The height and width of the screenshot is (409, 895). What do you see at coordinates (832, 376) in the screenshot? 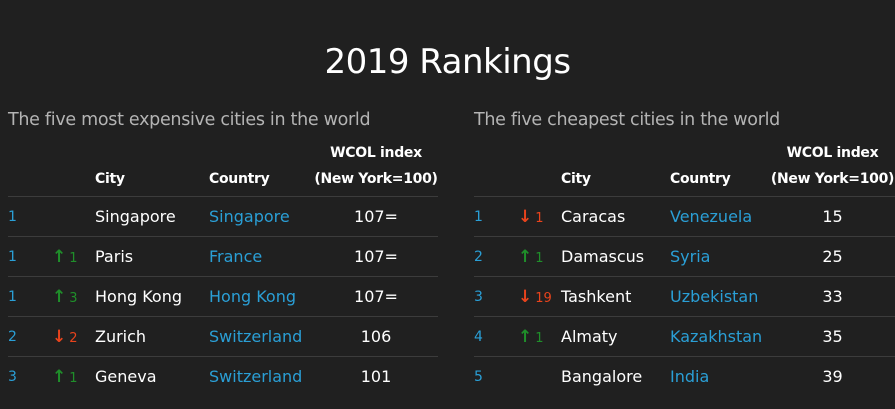
I see `wcol-index: 39` at bounding box center [832, 376].